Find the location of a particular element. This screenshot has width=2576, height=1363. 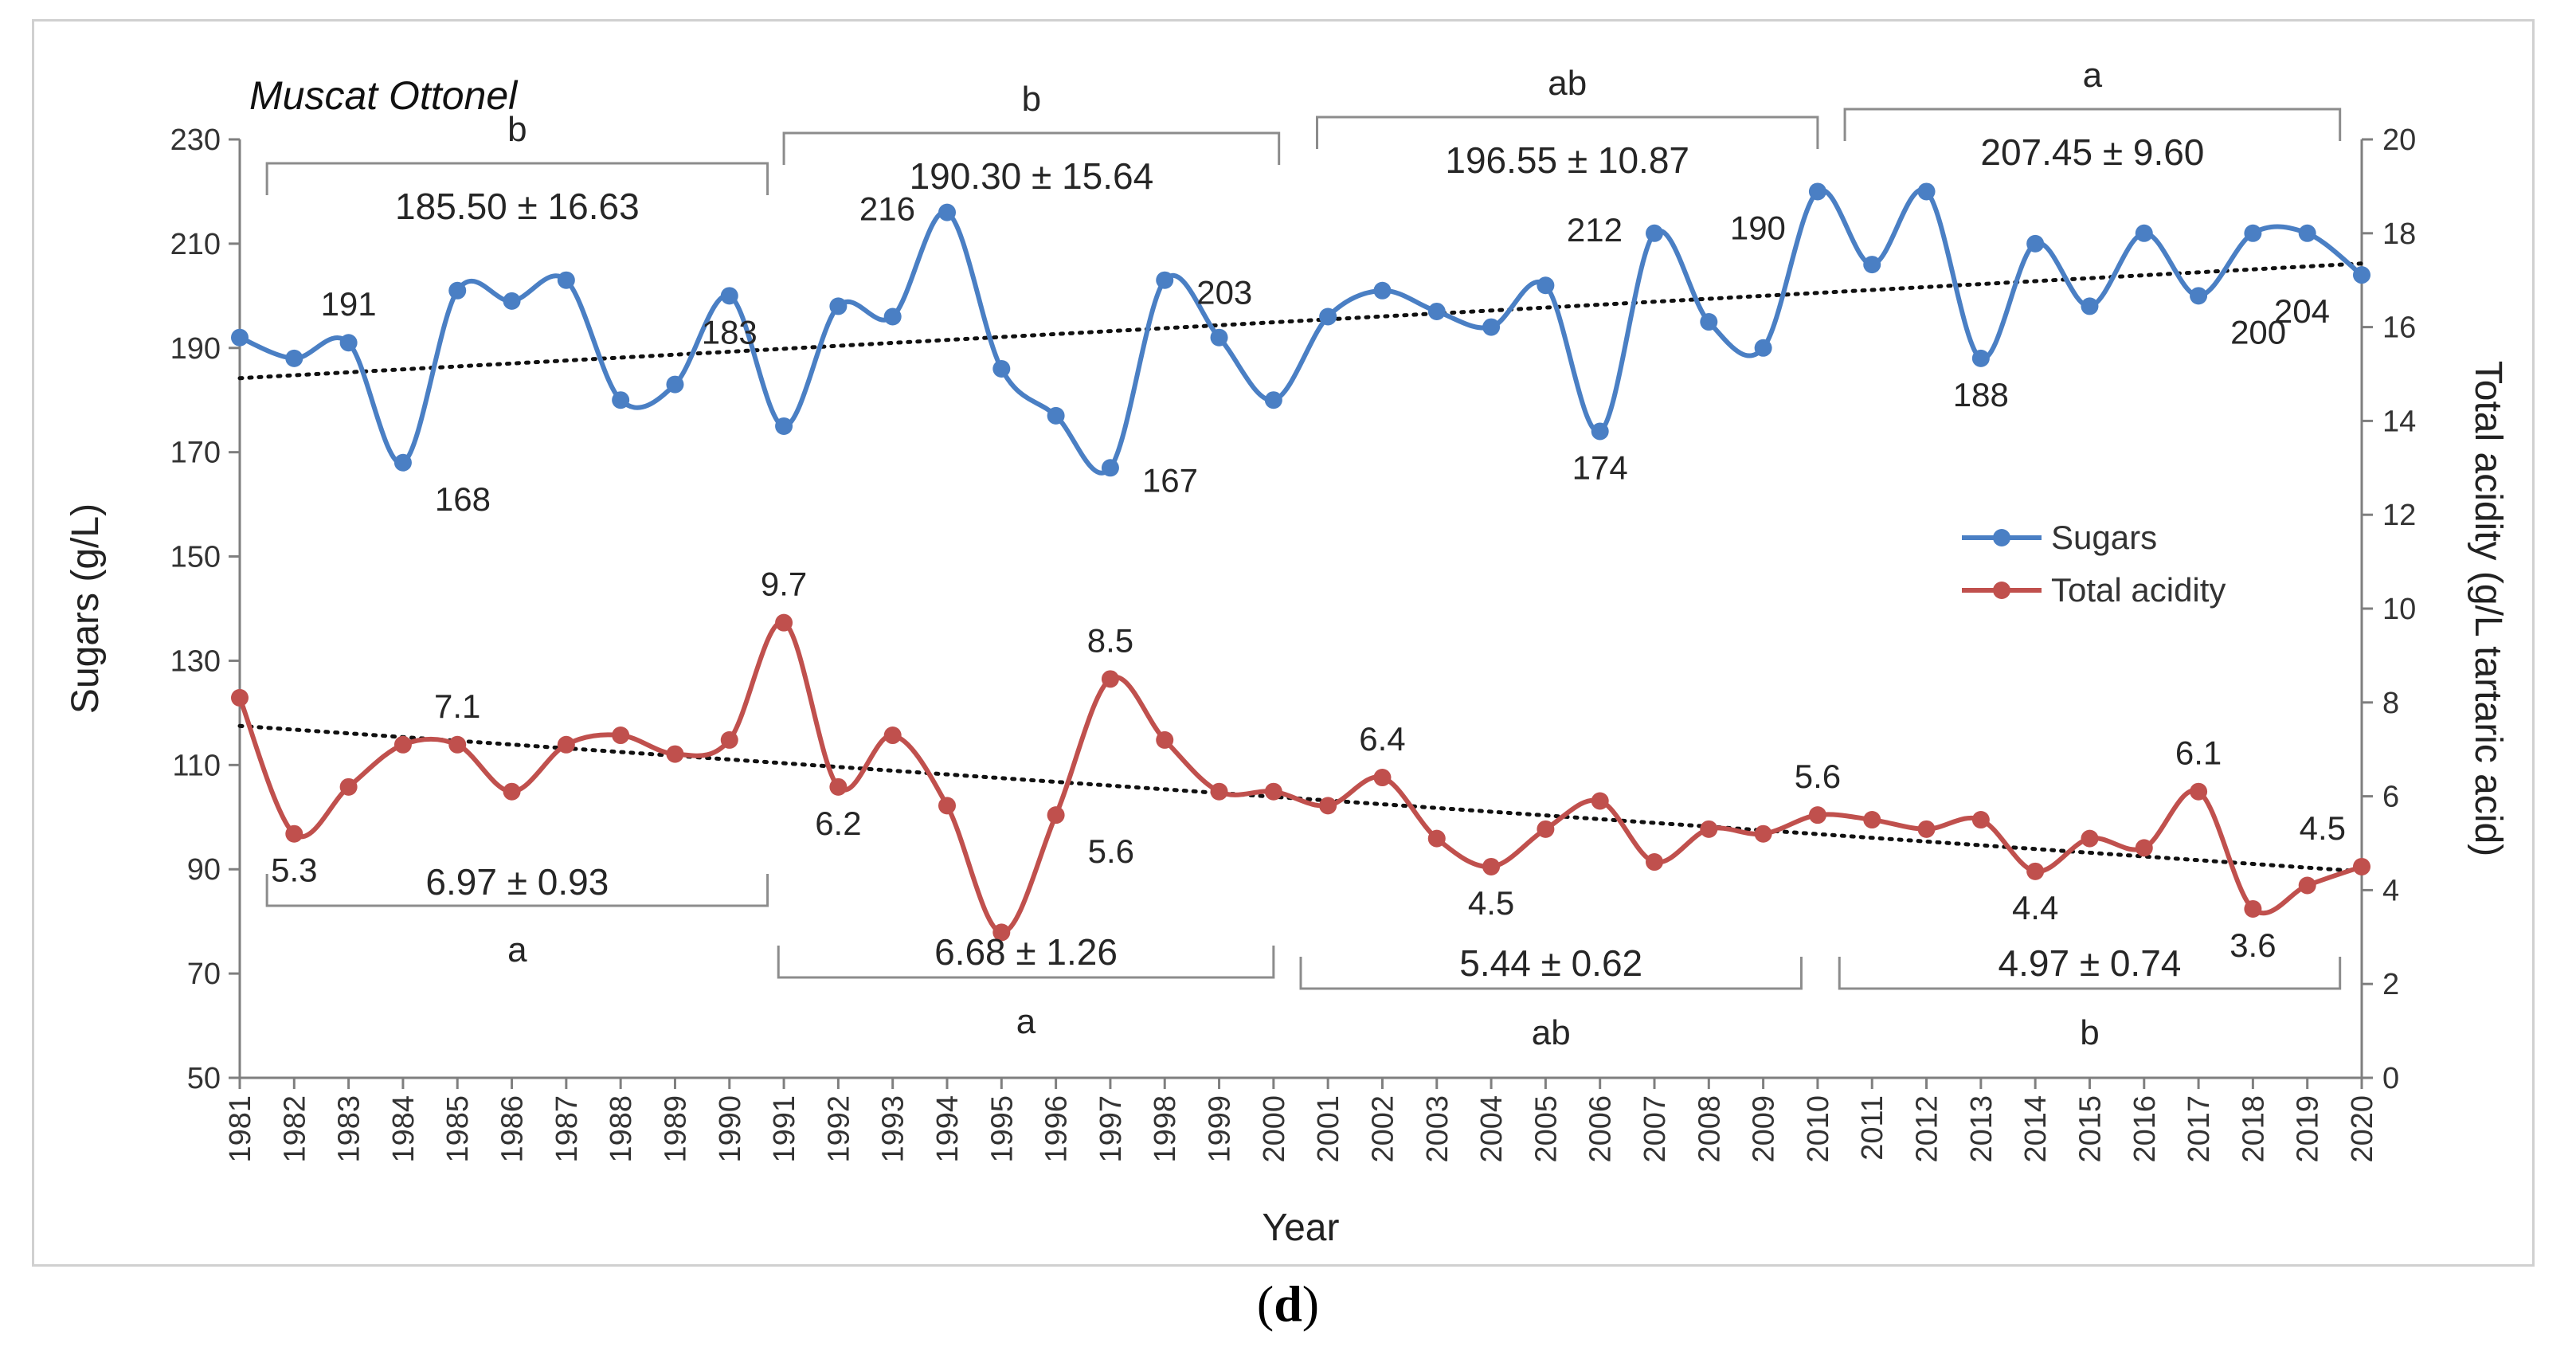

acidity-period-stat: 6.68 ± 1.26 is located at coordinates (1026, 952).